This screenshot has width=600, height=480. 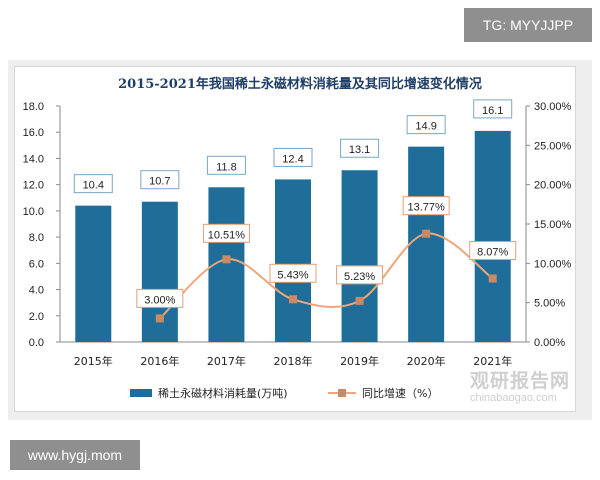 I want to click on y-left-tick-label: 2.0, so click(x=36, y=317).